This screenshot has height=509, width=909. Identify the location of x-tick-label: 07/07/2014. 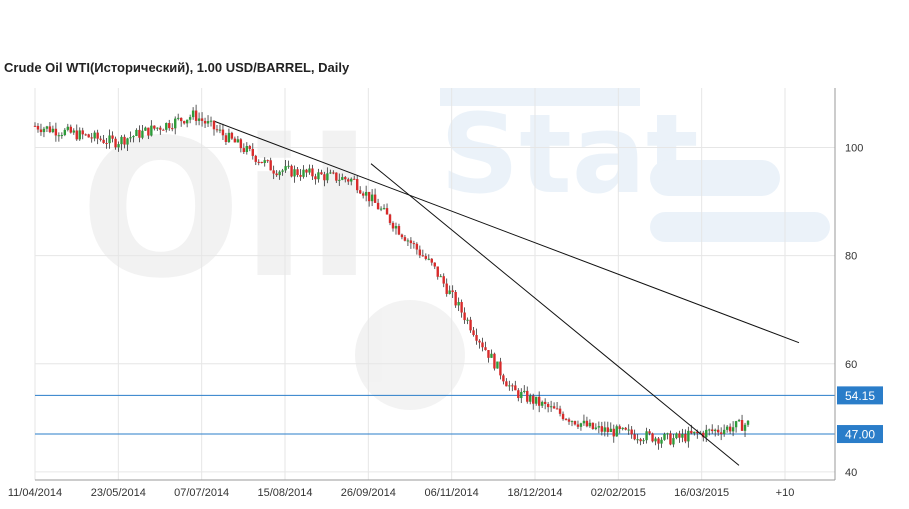
(201, 493).